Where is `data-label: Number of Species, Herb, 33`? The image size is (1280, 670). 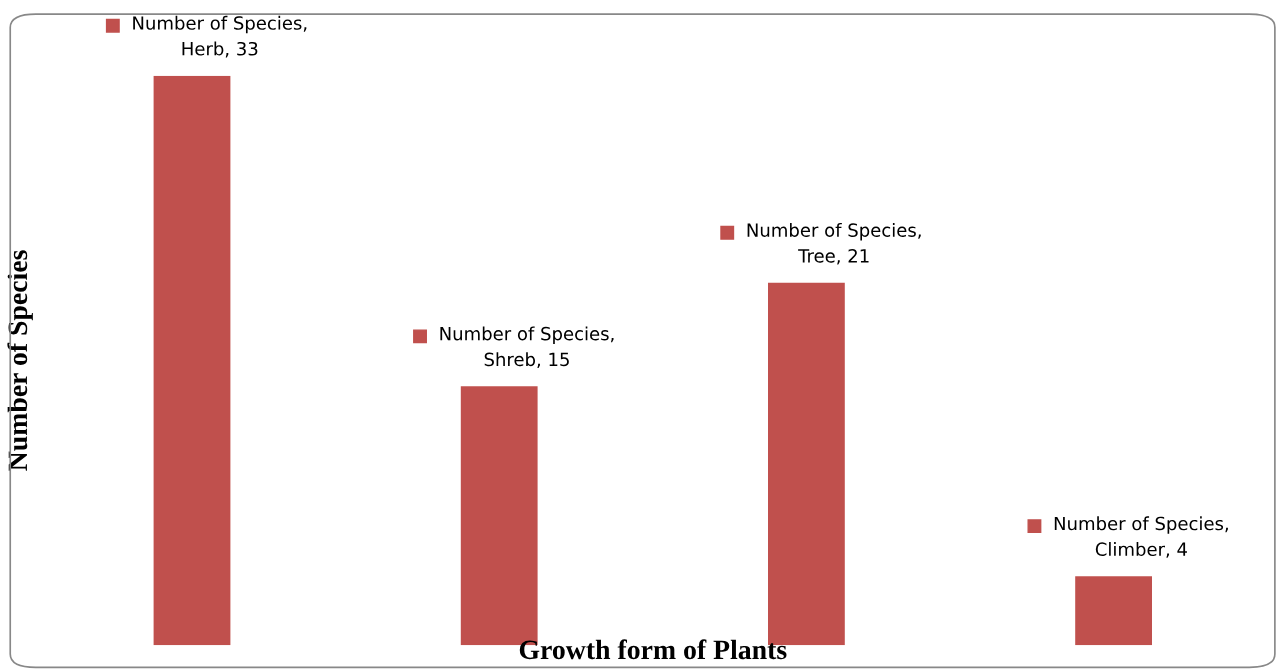
data-label: Number of Species, Herb, 33 is located at coordinates (220, 36).